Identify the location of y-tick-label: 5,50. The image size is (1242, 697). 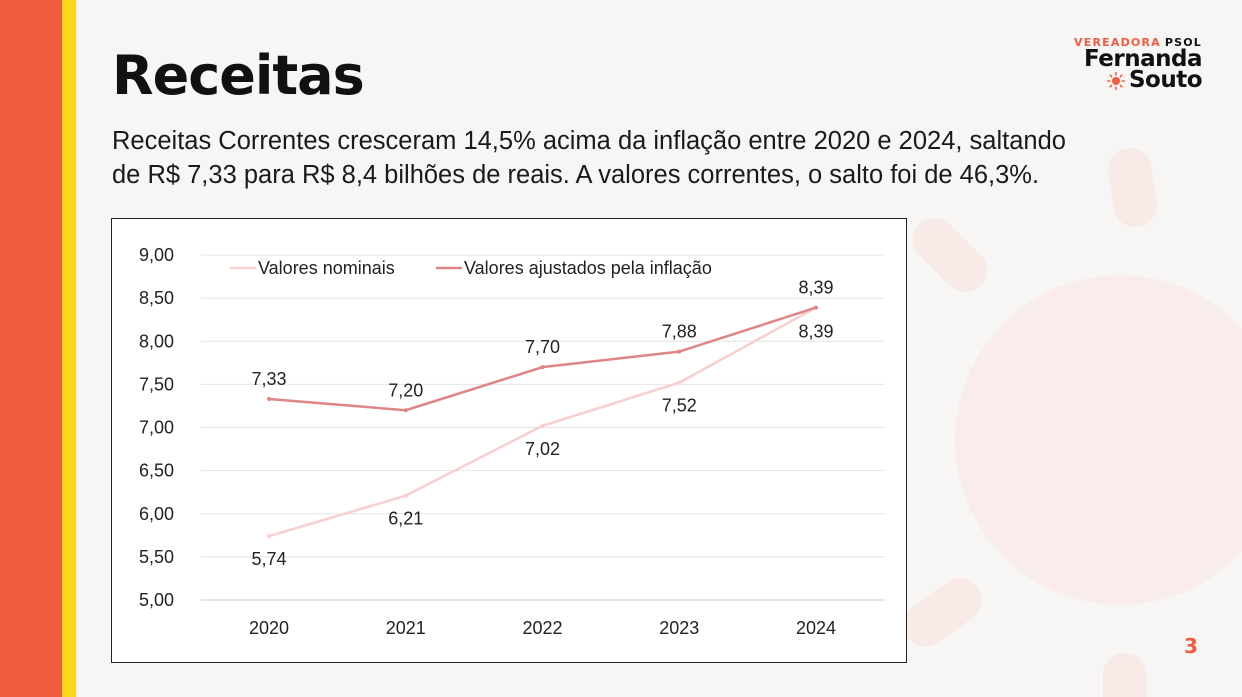
(156, 557).